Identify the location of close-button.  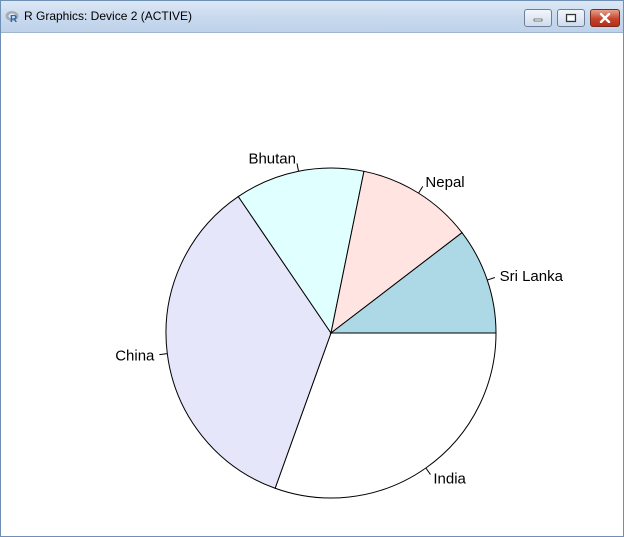
(605, 18).